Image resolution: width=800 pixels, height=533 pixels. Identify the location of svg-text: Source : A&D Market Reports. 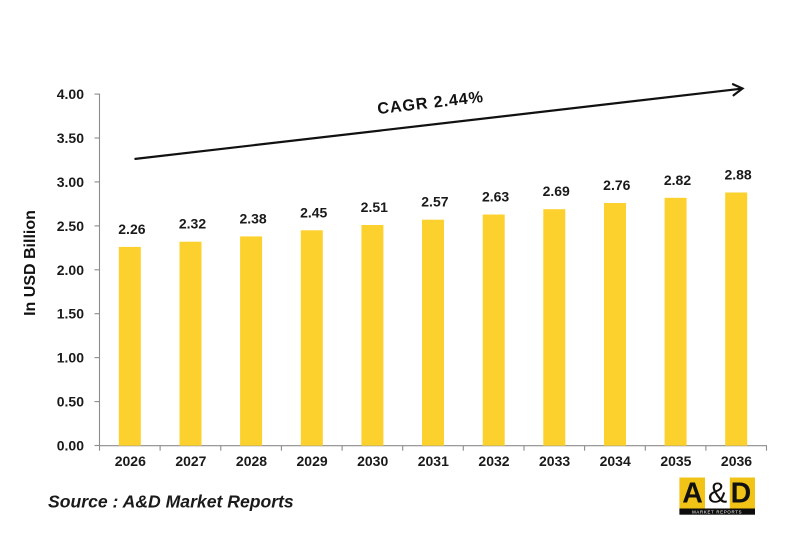
(171, 502).